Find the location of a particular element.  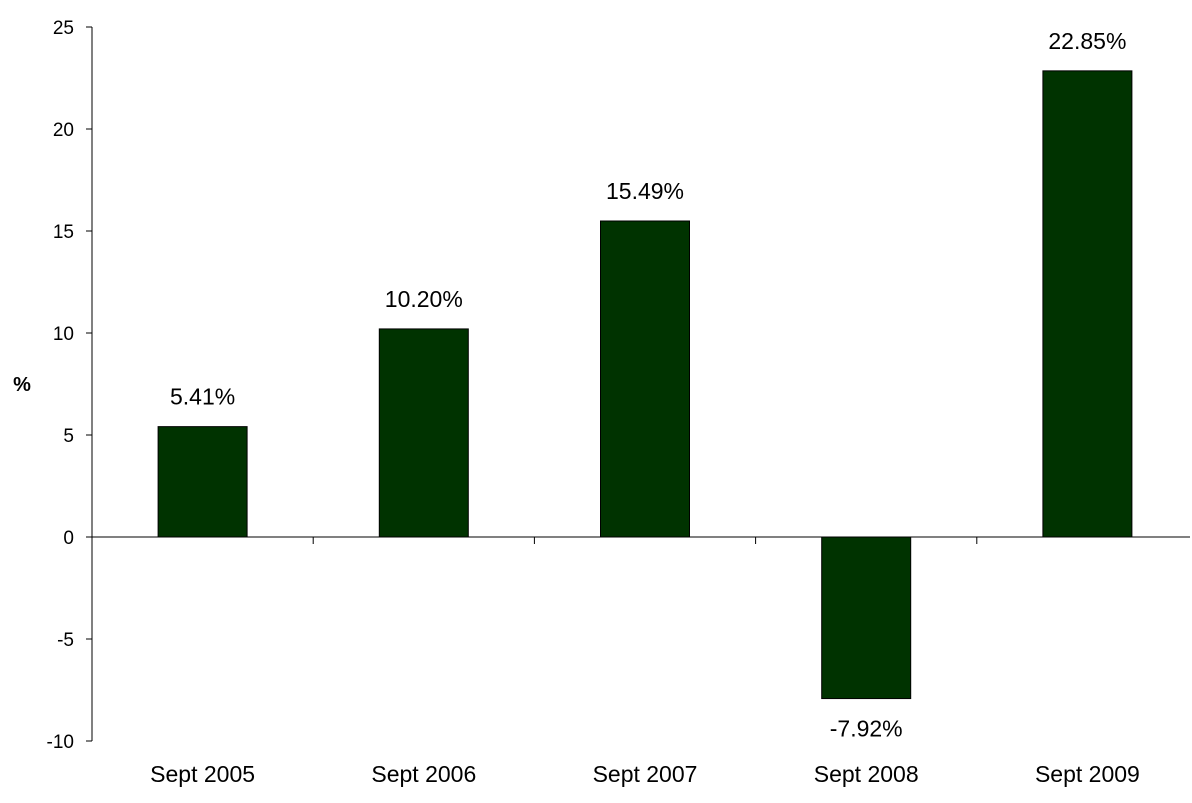

x-category-label: Sept 2007 is located at coordinates (645, 774).